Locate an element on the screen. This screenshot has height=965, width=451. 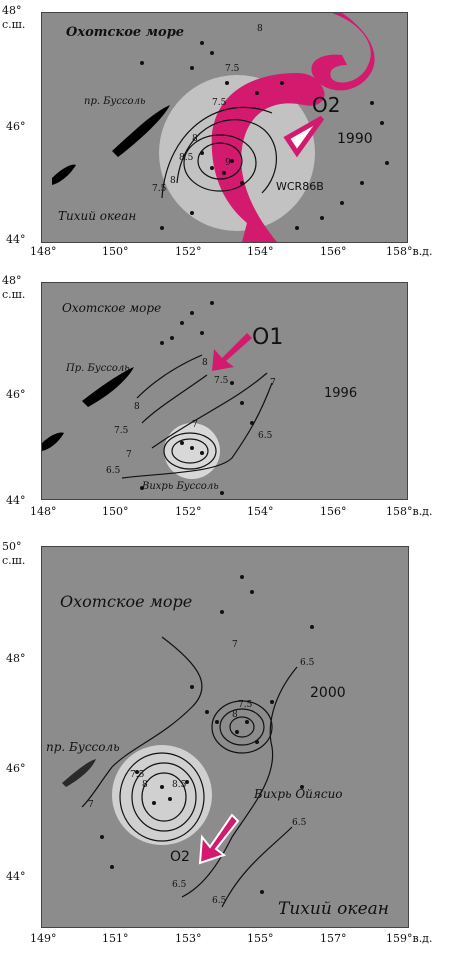
label-year: 2000 is located at coordinates (328, 693).